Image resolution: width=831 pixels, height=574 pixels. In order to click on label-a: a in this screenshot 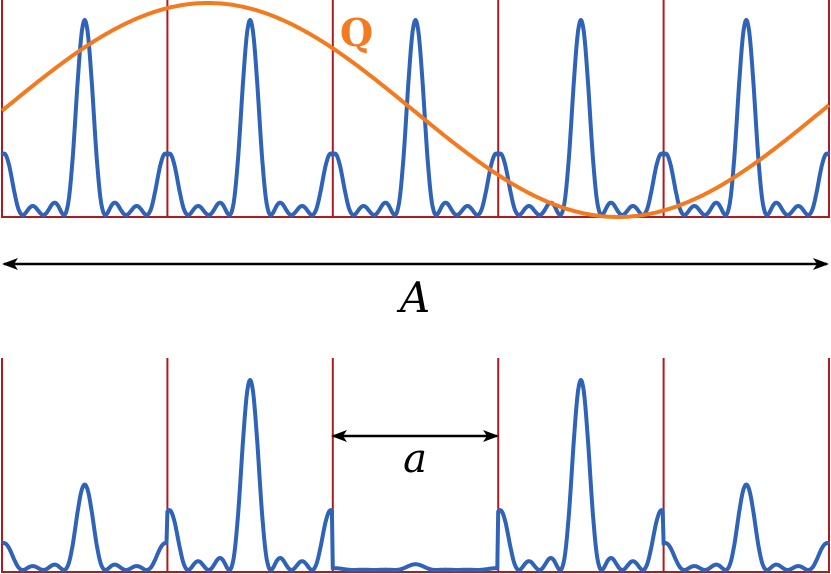, I will do `click(415, 459)`.